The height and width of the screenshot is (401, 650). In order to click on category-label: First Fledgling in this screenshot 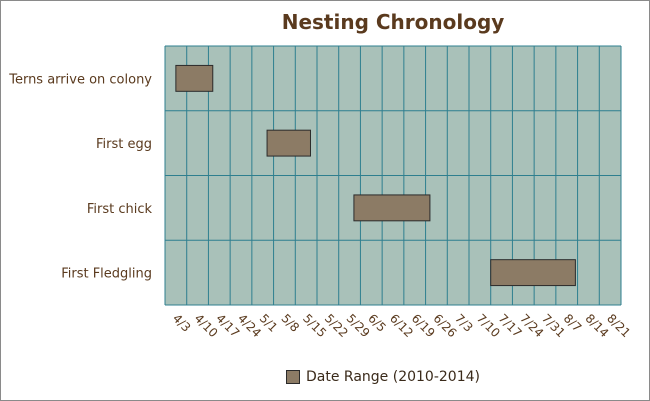, I will do `click(106, 274)`.